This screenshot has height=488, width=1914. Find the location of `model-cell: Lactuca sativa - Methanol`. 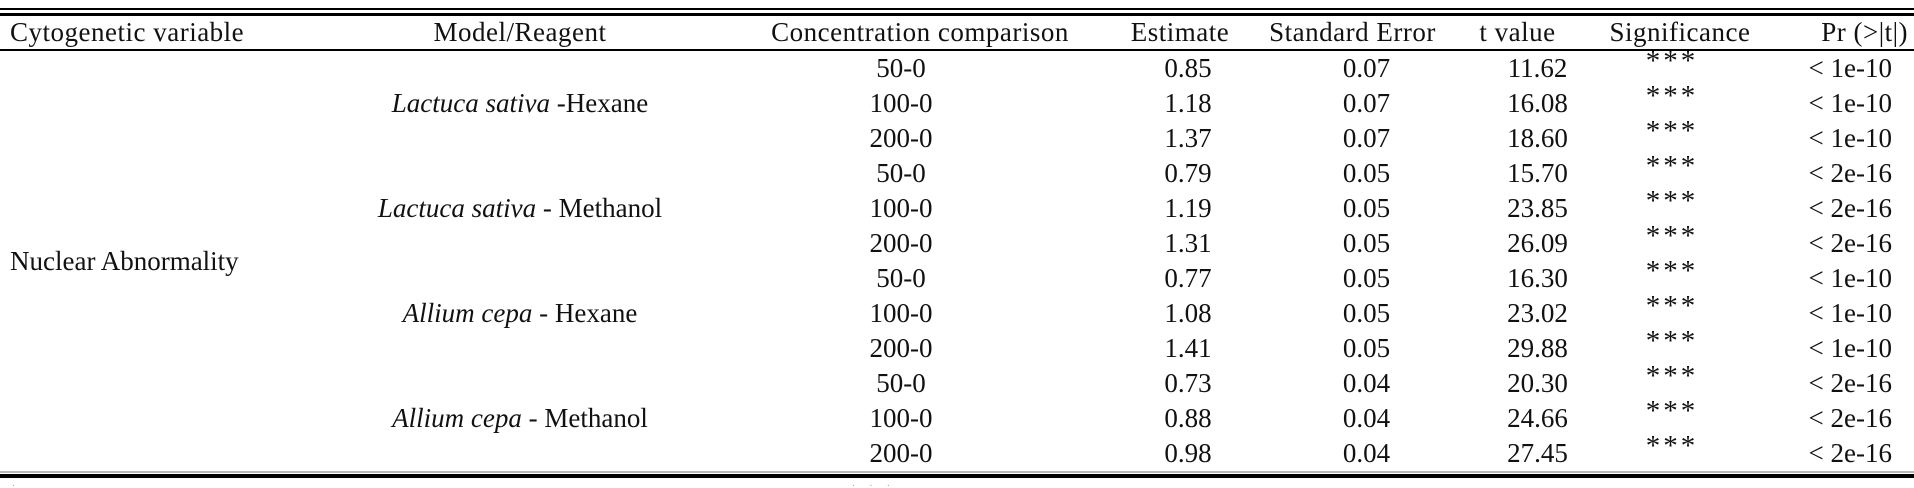

model-cell: Lactuca sativa - Methanol is located at coordinates (520, 208).